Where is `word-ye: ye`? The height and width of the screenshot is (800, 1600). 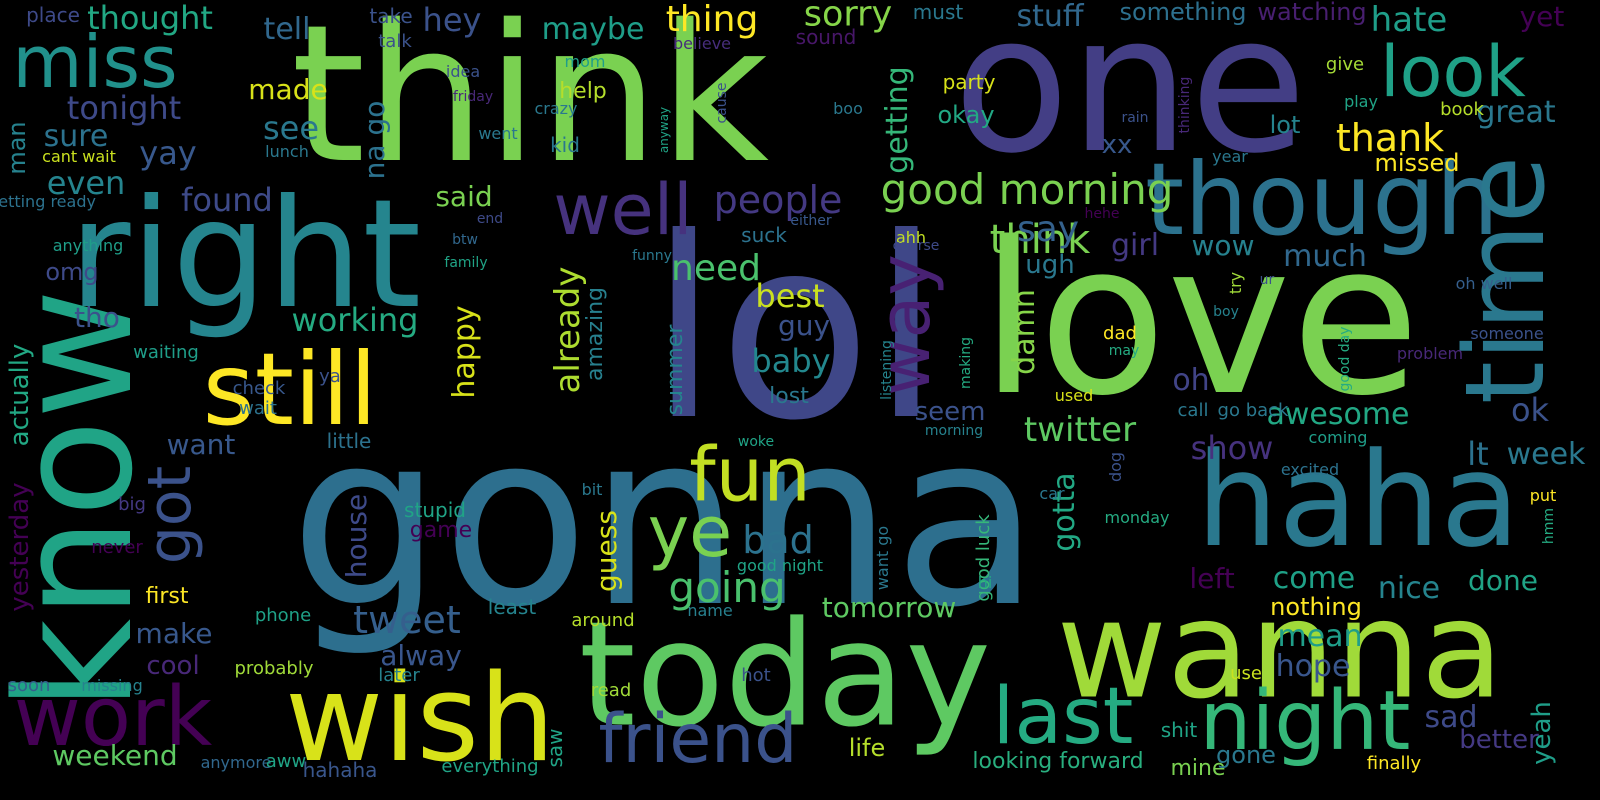 word-ye: ye is located at coordinates (690, 532).